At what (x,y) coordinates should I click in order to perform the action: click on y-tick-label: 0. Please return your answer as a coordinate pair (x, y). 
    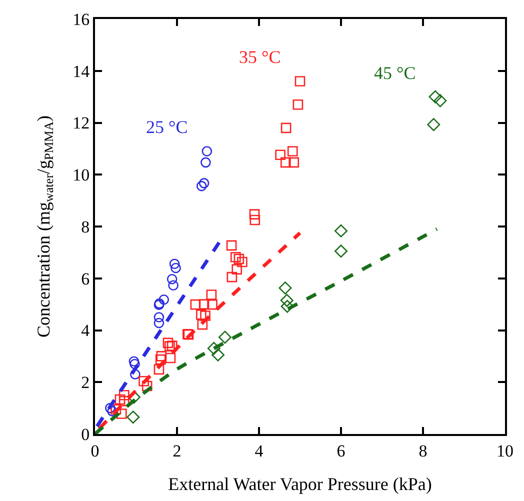
    Looking at the image, I should click on (85, 434).